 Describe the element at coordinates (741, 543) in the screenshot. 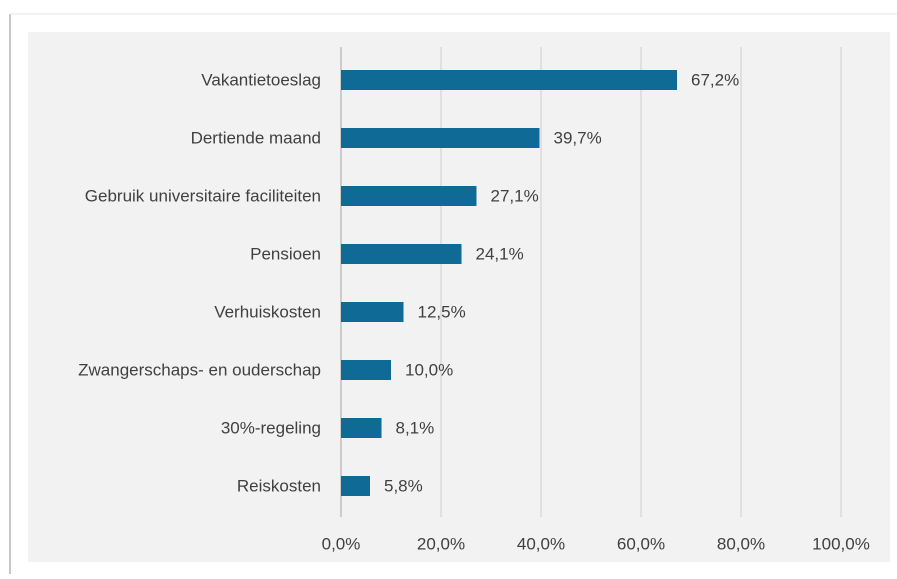

I see `x-tick-label: 80,0%` at that location.